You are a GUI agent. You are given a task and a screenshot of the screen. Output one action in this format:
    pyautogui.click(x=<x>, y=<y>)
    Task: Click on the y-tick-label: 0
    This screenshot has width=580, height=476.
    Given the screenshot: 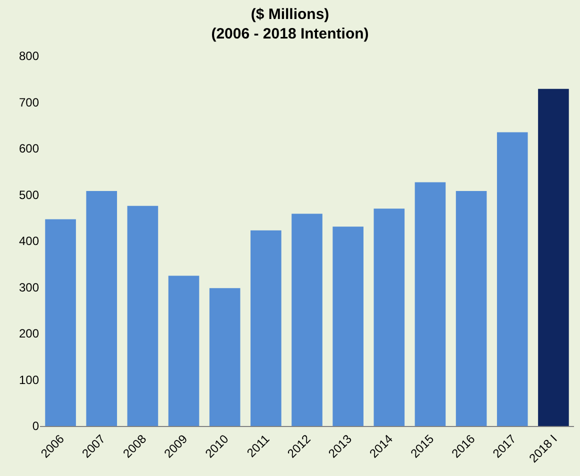 What is the action you would take?
    pyautogui.click(x=36, y=426)
    